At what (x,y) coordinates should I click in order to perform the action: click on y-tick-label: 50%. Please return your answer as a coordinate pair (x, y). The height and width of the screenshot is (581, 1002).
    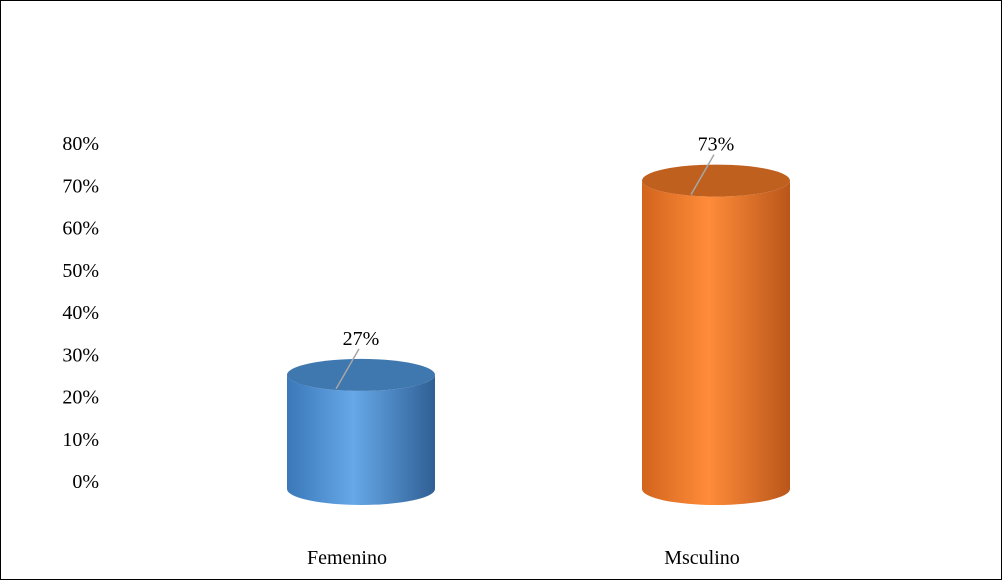
    Looking at the image, I should click on (80, 271).